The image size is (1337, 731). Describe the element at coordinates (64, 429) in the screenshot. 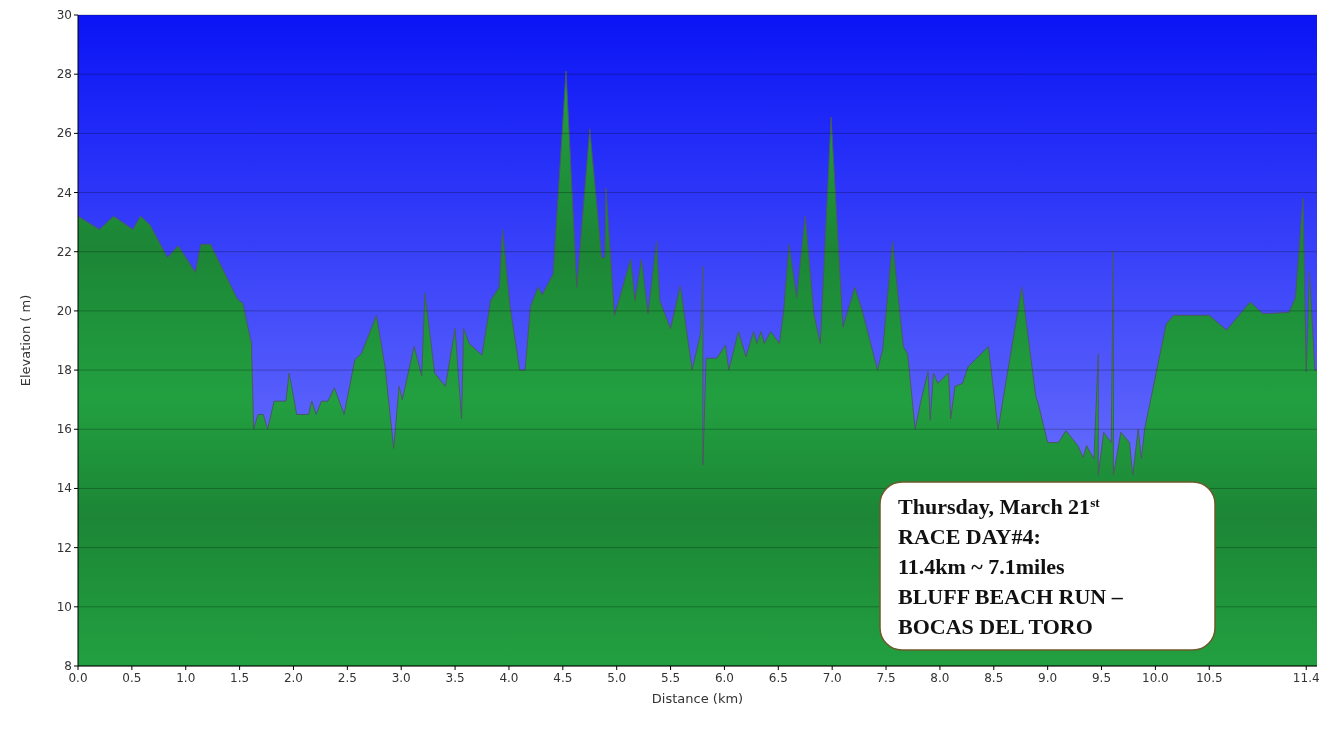

I see `y-tick-label: 16` at that location.